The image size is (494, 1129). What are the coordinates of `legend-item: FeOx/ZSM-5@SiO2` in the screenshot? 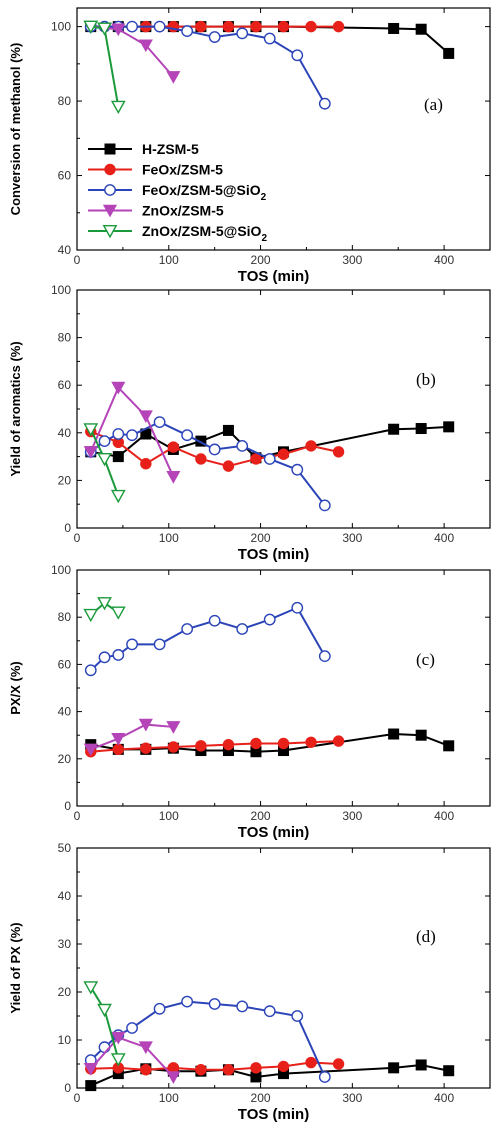 It's located at (177, 192).